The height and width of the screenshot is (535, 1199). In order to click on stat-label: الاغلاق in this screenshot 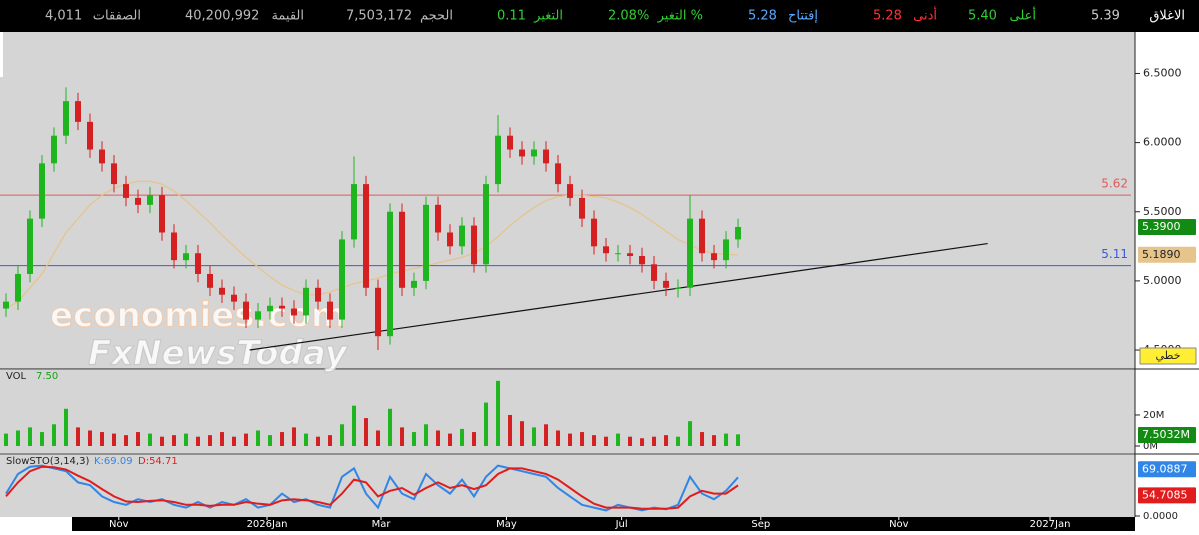, I will do `click(1167, 16)`.